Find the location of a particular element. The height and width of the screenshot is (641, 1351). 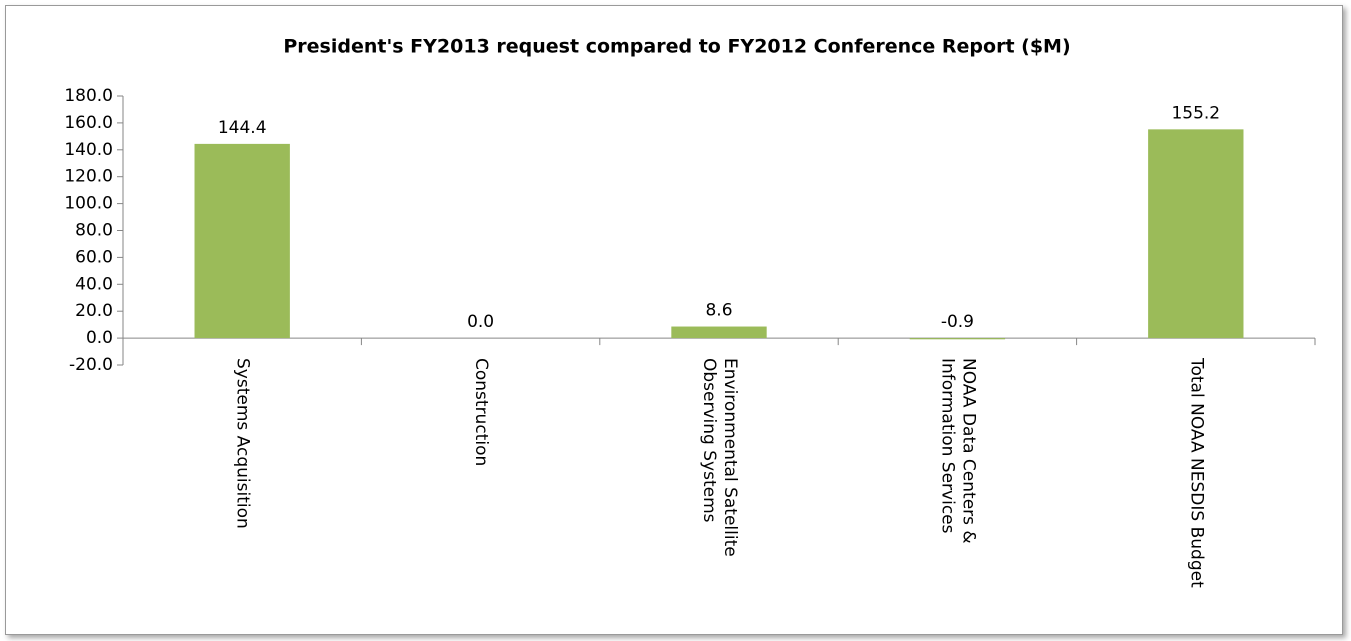

value-label: 155.2 is located at coordinates (1195, 113).